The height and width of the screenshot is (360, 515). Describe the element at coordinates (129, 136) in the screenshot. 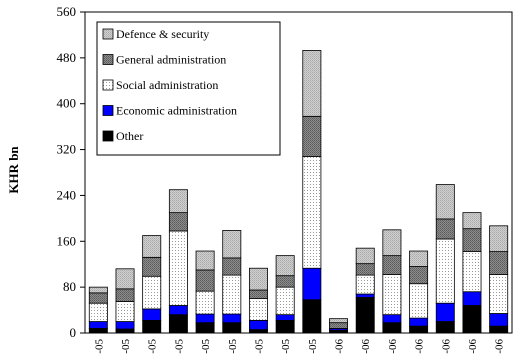

I see `legend-label-other: Other` at that location.